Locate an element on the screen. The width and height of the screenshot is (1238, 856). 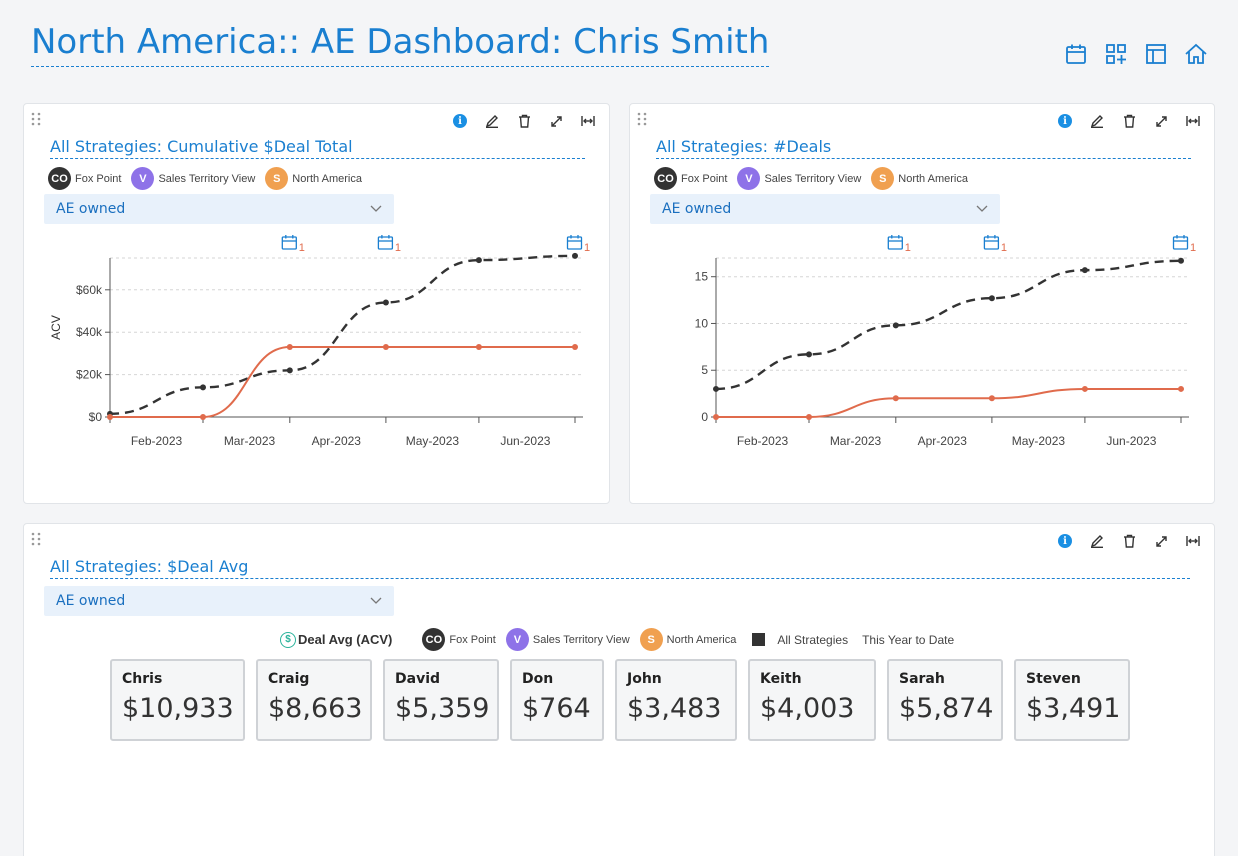
panel-title: All Strategies: Cumulative $Deal Total is located at coordinates (317, 148).